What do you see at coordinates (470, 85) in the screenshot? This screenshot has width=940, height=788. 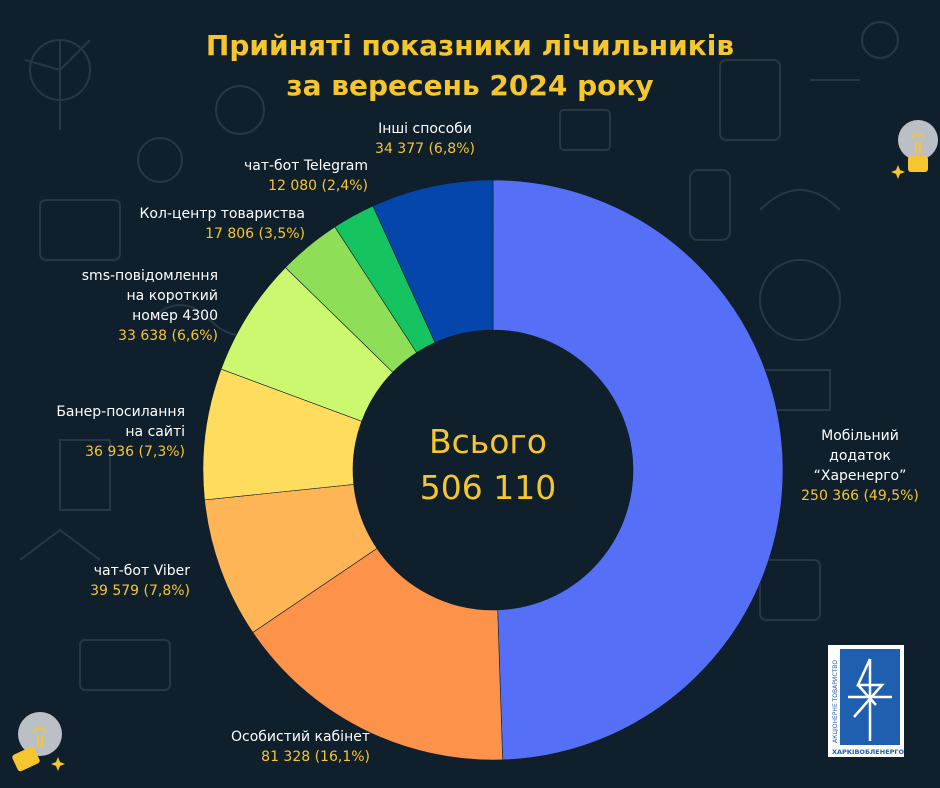 I see `chart-title-line-2: за вересень 2024 року` at bounding box center [470, 85].